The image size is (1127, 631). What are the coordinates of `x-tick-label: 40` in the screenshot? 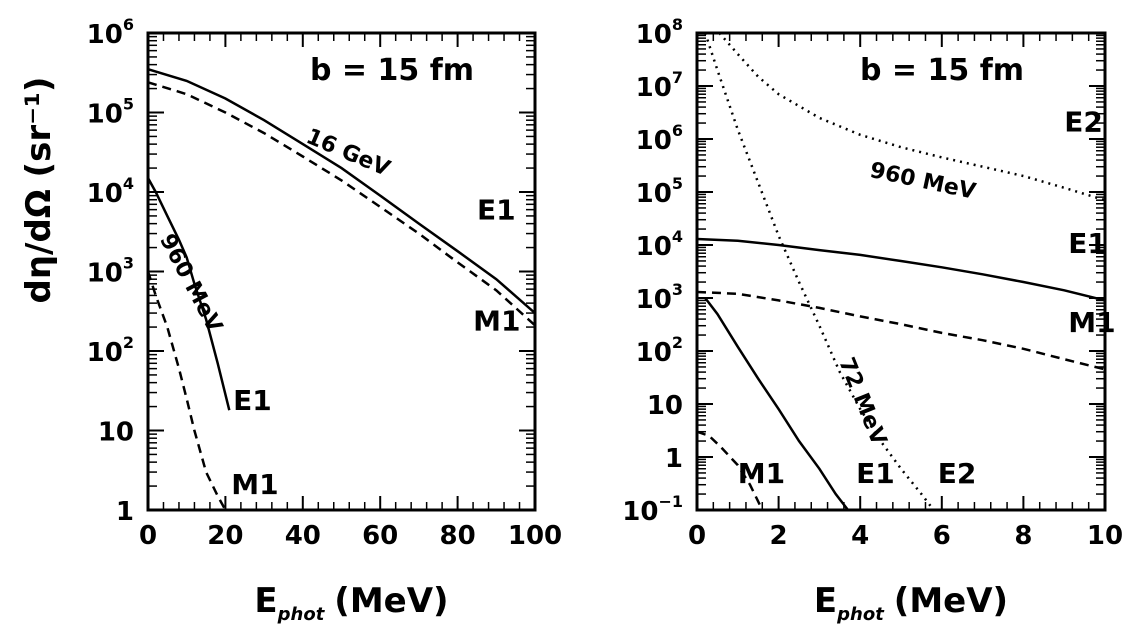 It's located at (303, 536).